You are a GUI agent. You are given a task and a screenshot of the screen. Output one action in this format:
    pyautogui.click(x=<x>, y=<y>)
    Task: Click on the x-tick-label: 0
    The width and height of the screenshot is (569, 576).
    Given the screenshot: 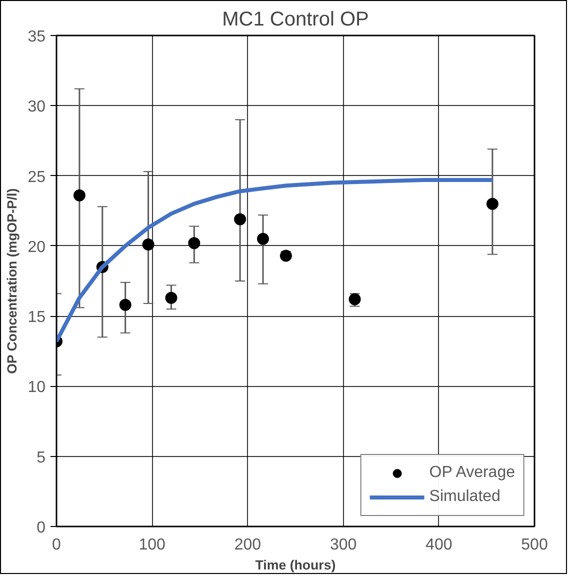 What is the action you would take?
    pyautogui.click(x=57, y=545)
    